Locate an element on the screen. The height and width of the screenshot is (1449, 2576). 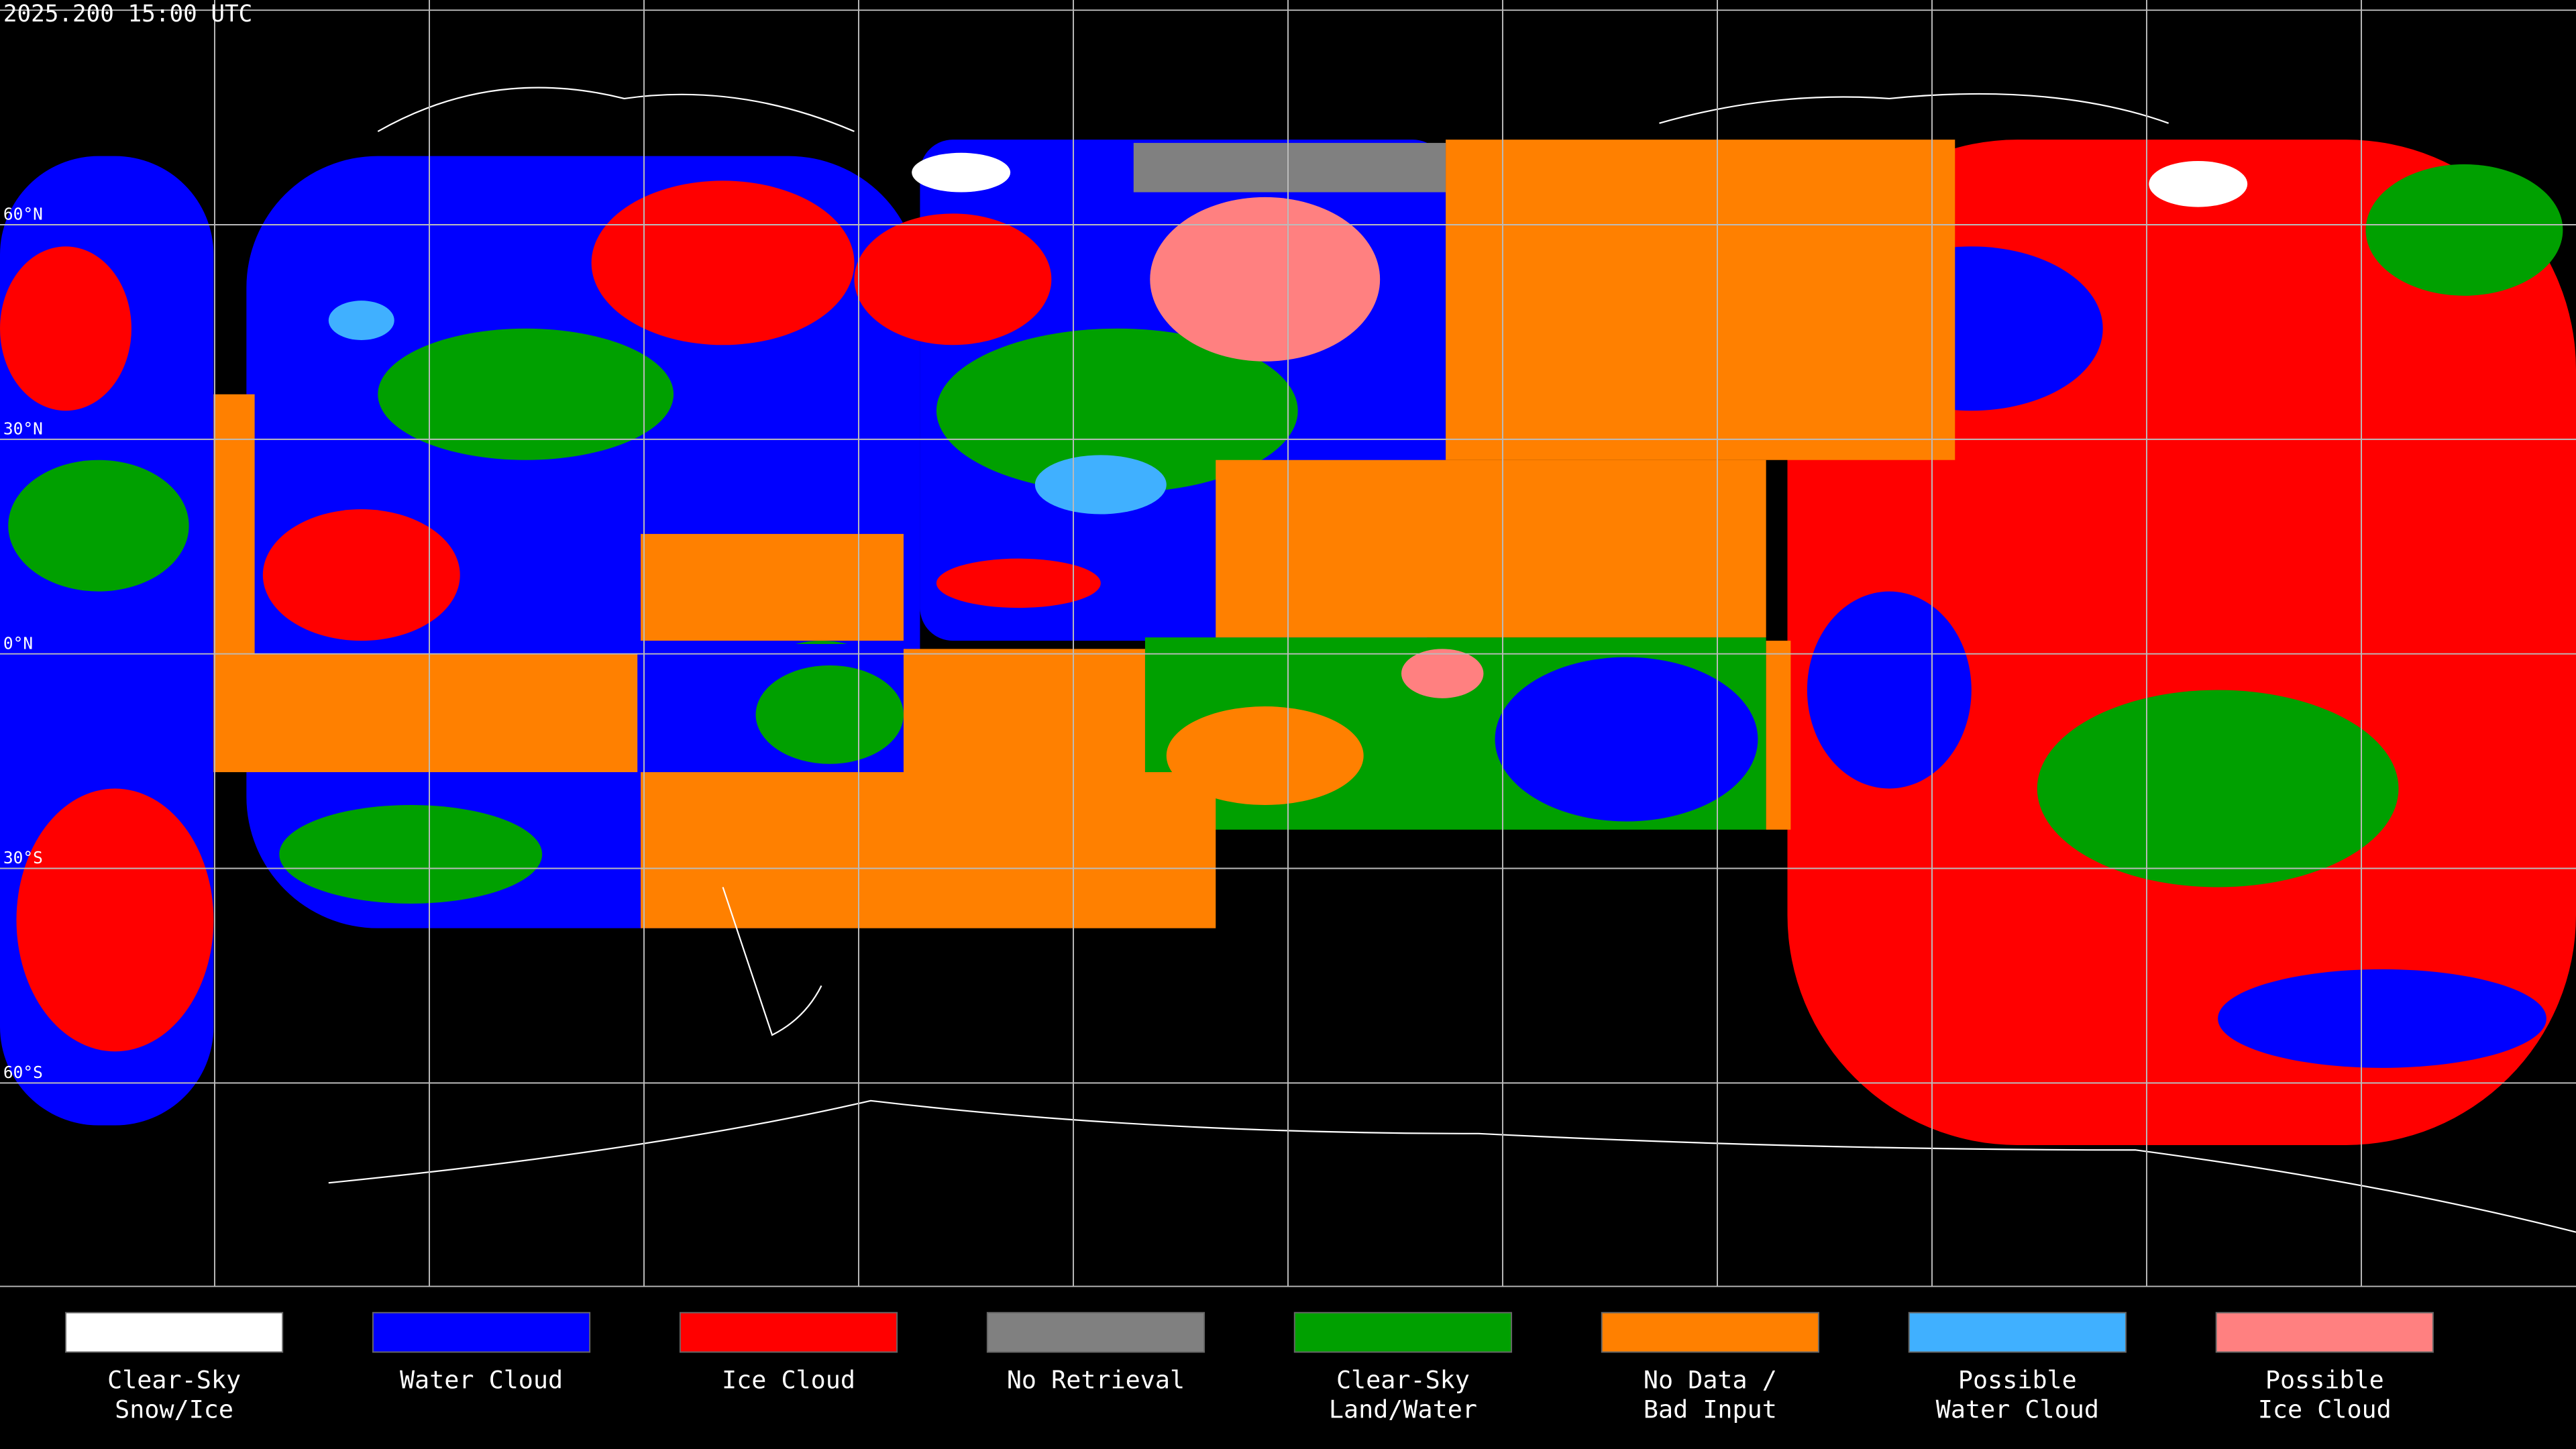
legend-label: Land/Water is located at coordinates (1403, 1409).